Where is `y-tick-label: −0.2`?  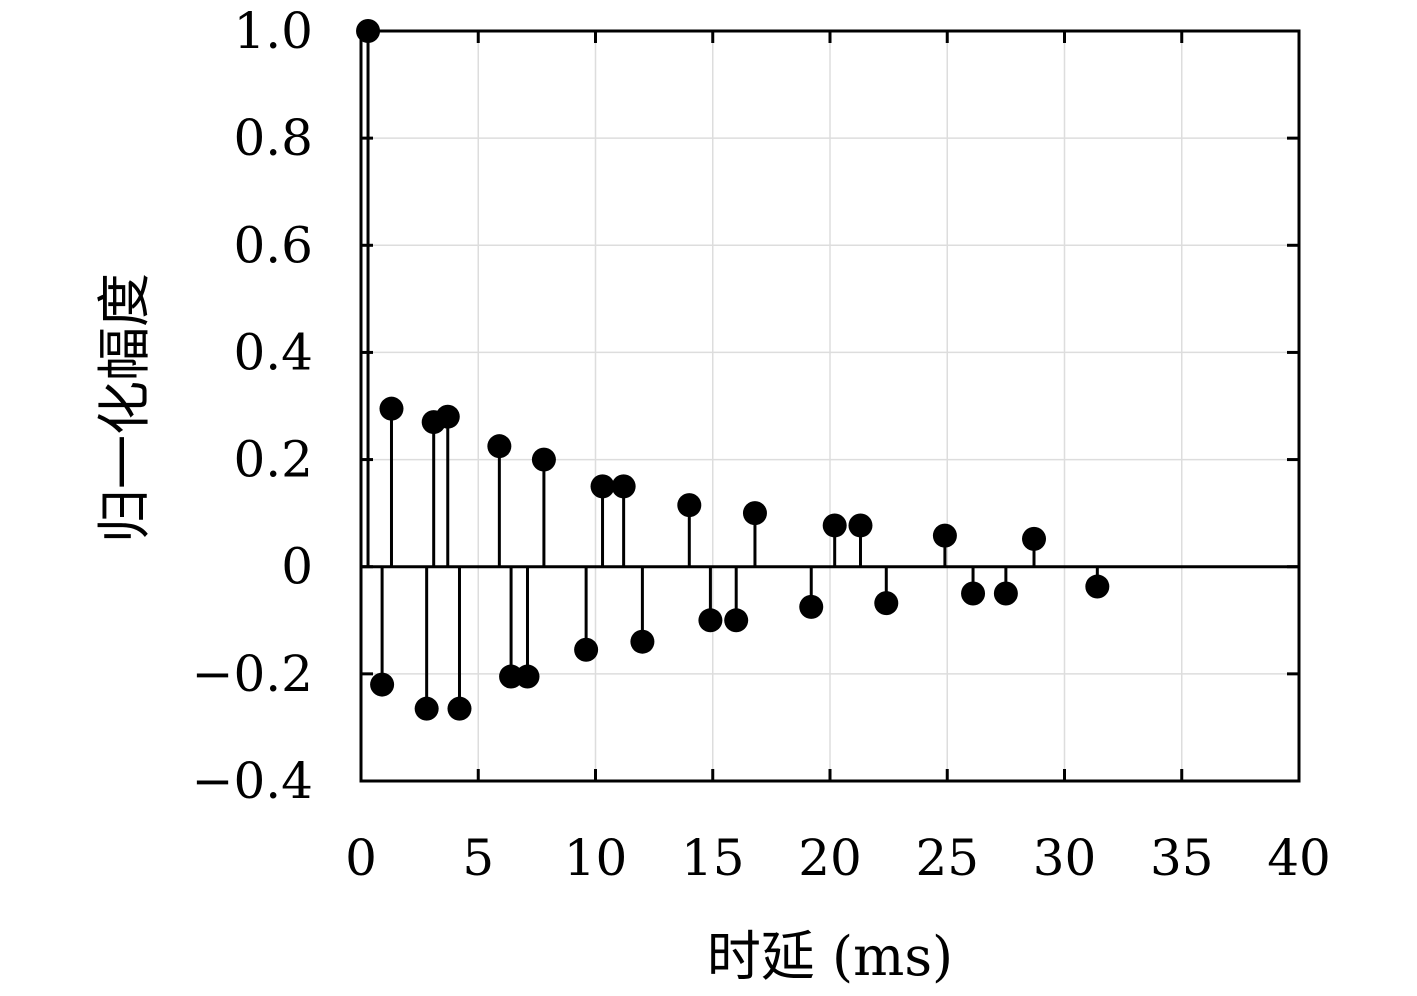 y-tick-label: −0.2 is located at coordinates (252, 674).